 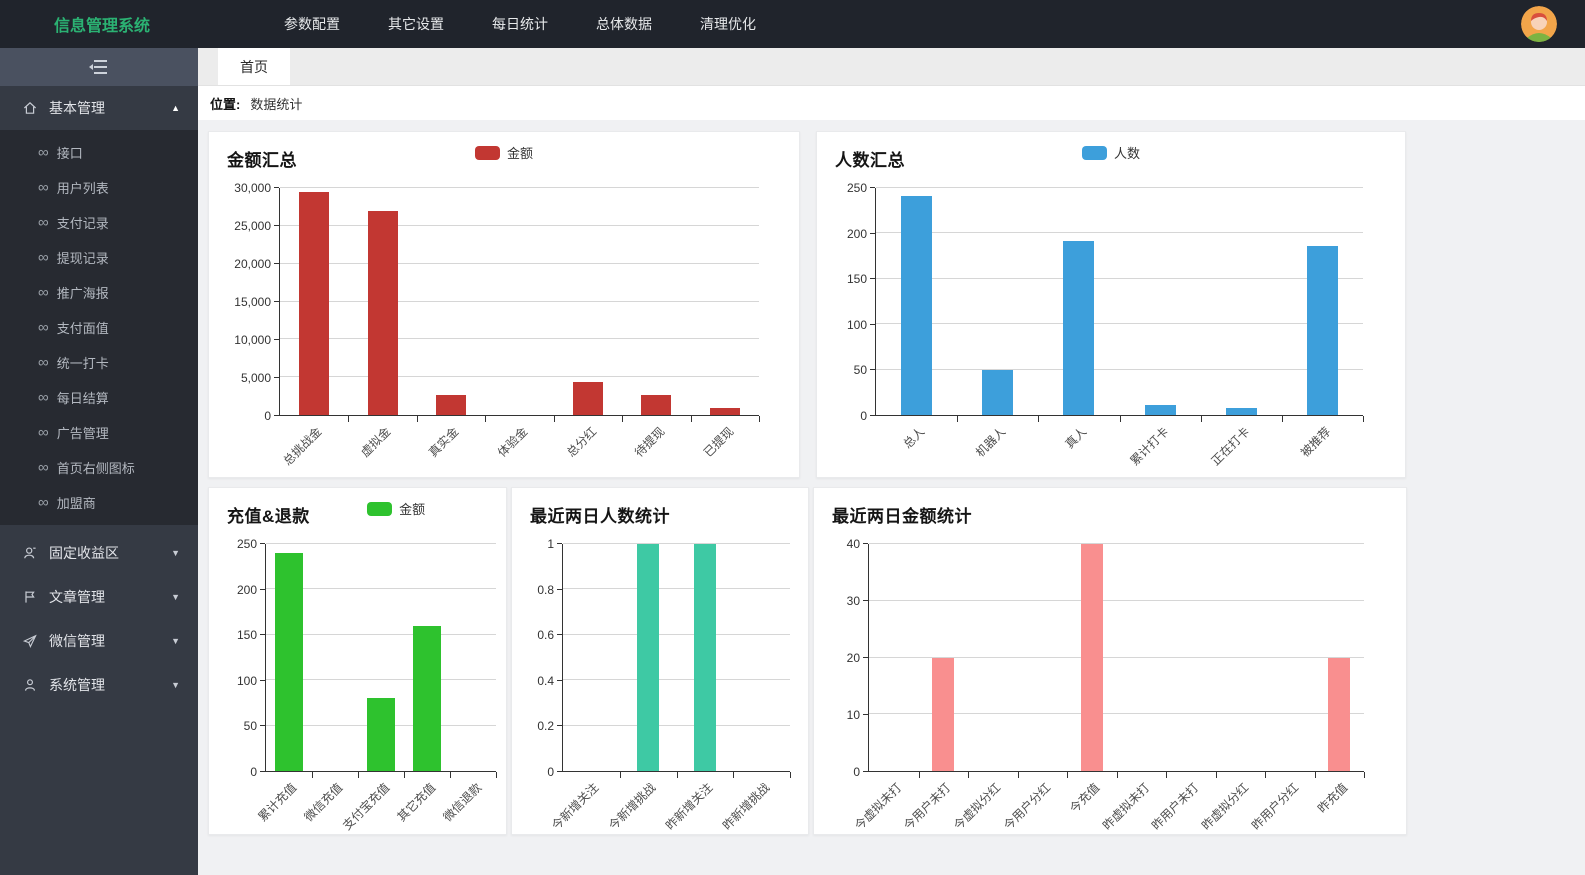 I want to click on avatar-illustration, so click(x=1539, y=24).